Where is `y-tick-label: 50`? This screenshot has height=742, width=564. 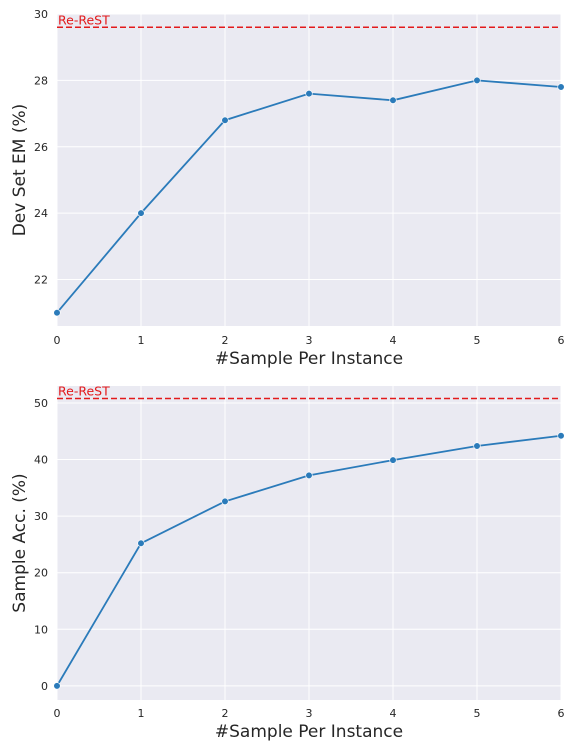 y-tick-label: 50 is located at coordinates (41, 403).